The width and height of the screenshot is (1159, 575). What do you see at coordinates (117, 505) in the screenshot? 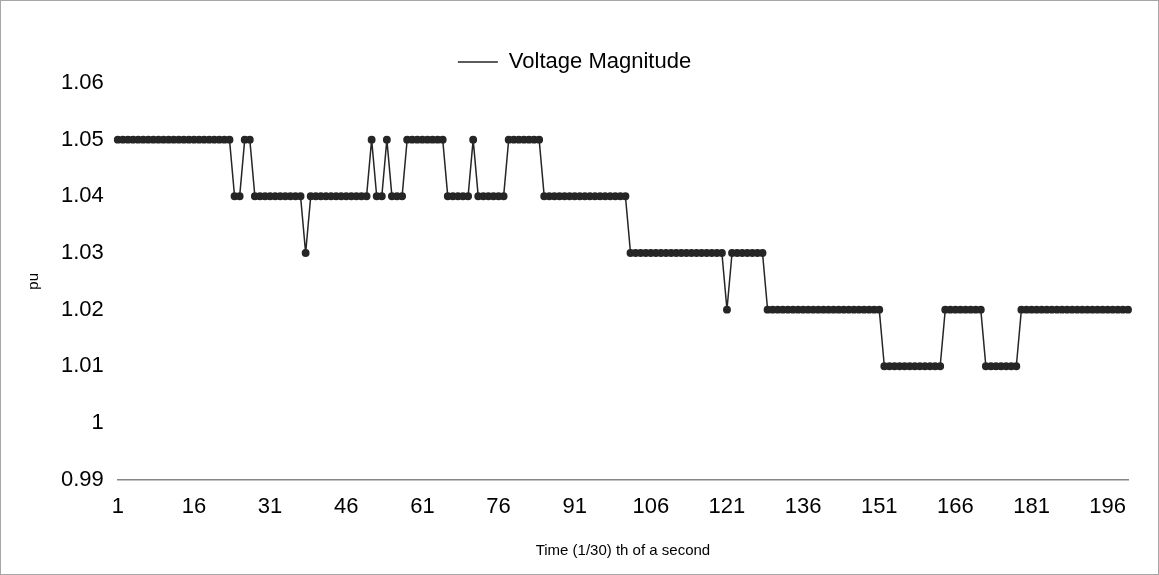
I see `x-tick-label: 1` at bounding box center [117, 505].